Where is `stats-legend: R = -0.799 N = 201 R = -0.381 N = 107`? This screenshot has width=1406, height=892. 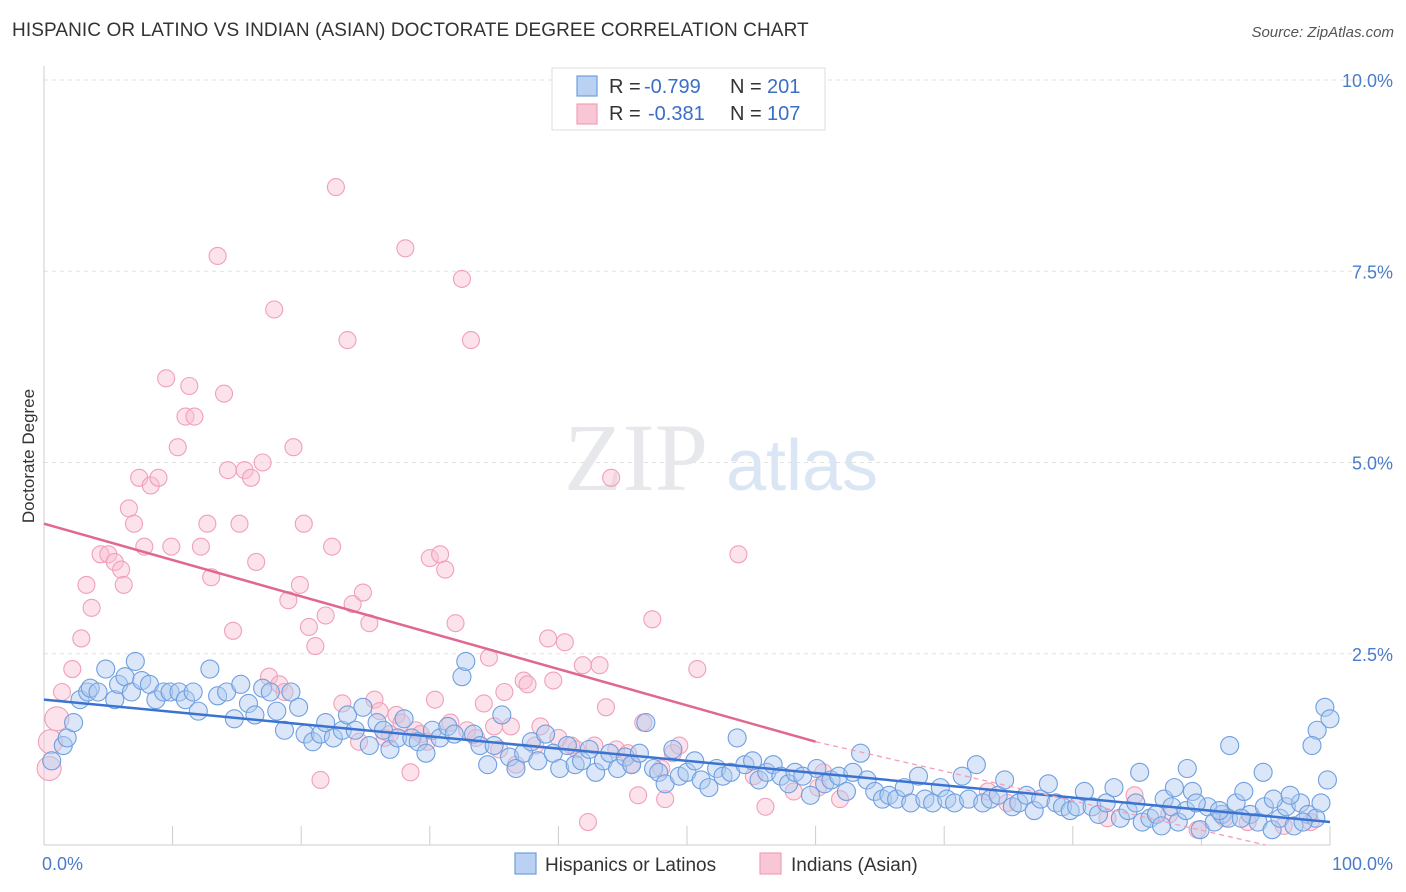 stats-legend: R = -0.799 N = 201 R = -0.381 N = 107 is located at coordinates (688, 99).